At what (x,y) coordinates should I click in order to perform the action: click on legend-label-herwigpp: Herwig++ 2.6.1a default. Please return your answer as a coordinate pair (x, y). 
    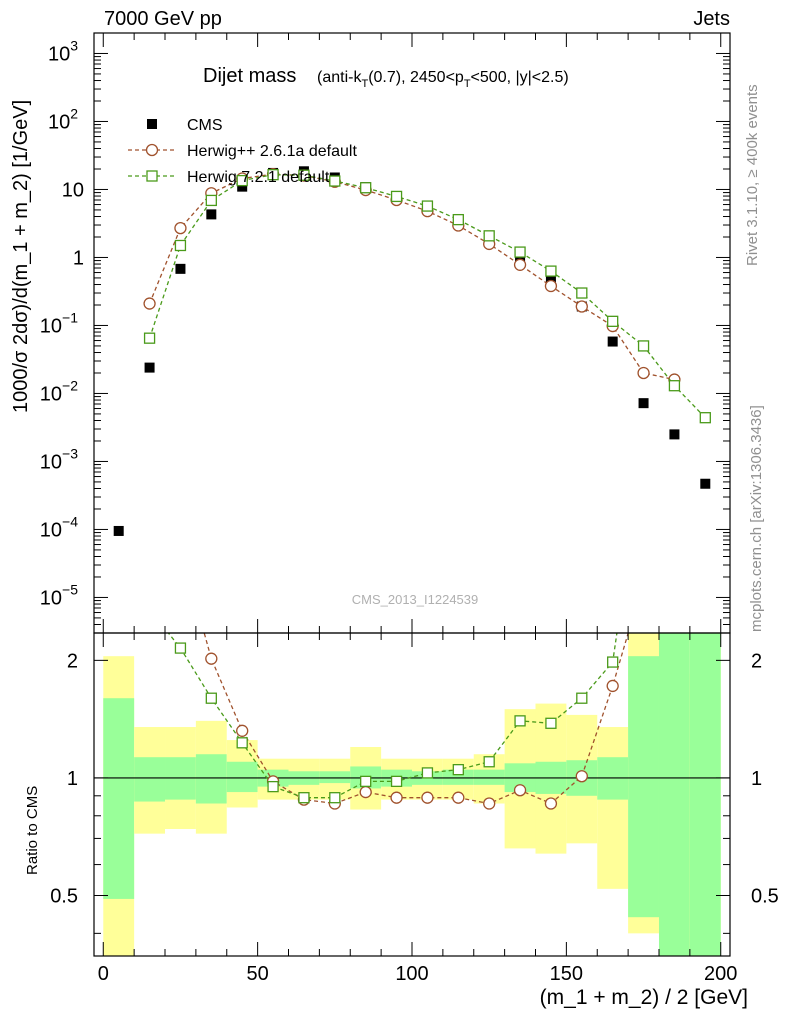
    Looking at the image, I should click on (272, 151).